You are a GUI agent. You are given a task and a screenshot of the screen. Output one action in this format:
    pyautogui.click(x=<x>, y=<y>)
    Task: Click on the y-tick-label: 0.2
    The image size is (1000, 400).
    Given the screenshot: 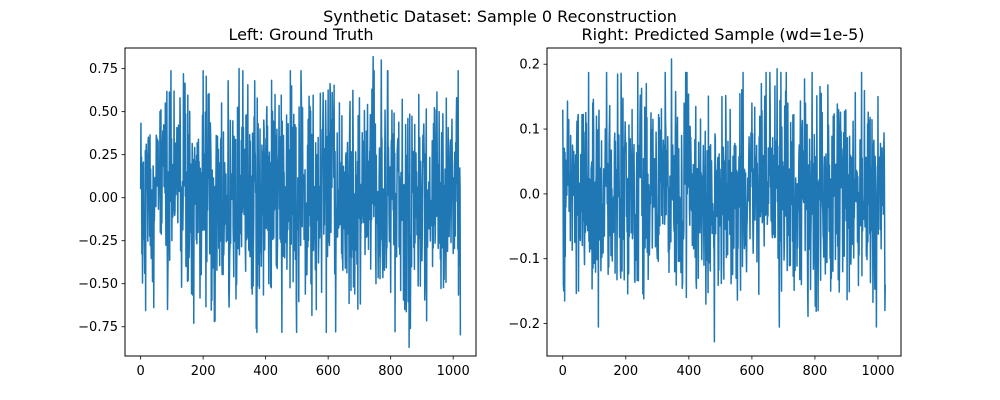 What is the action you would take?
    pyautogui.click(x=529, y=65)
    